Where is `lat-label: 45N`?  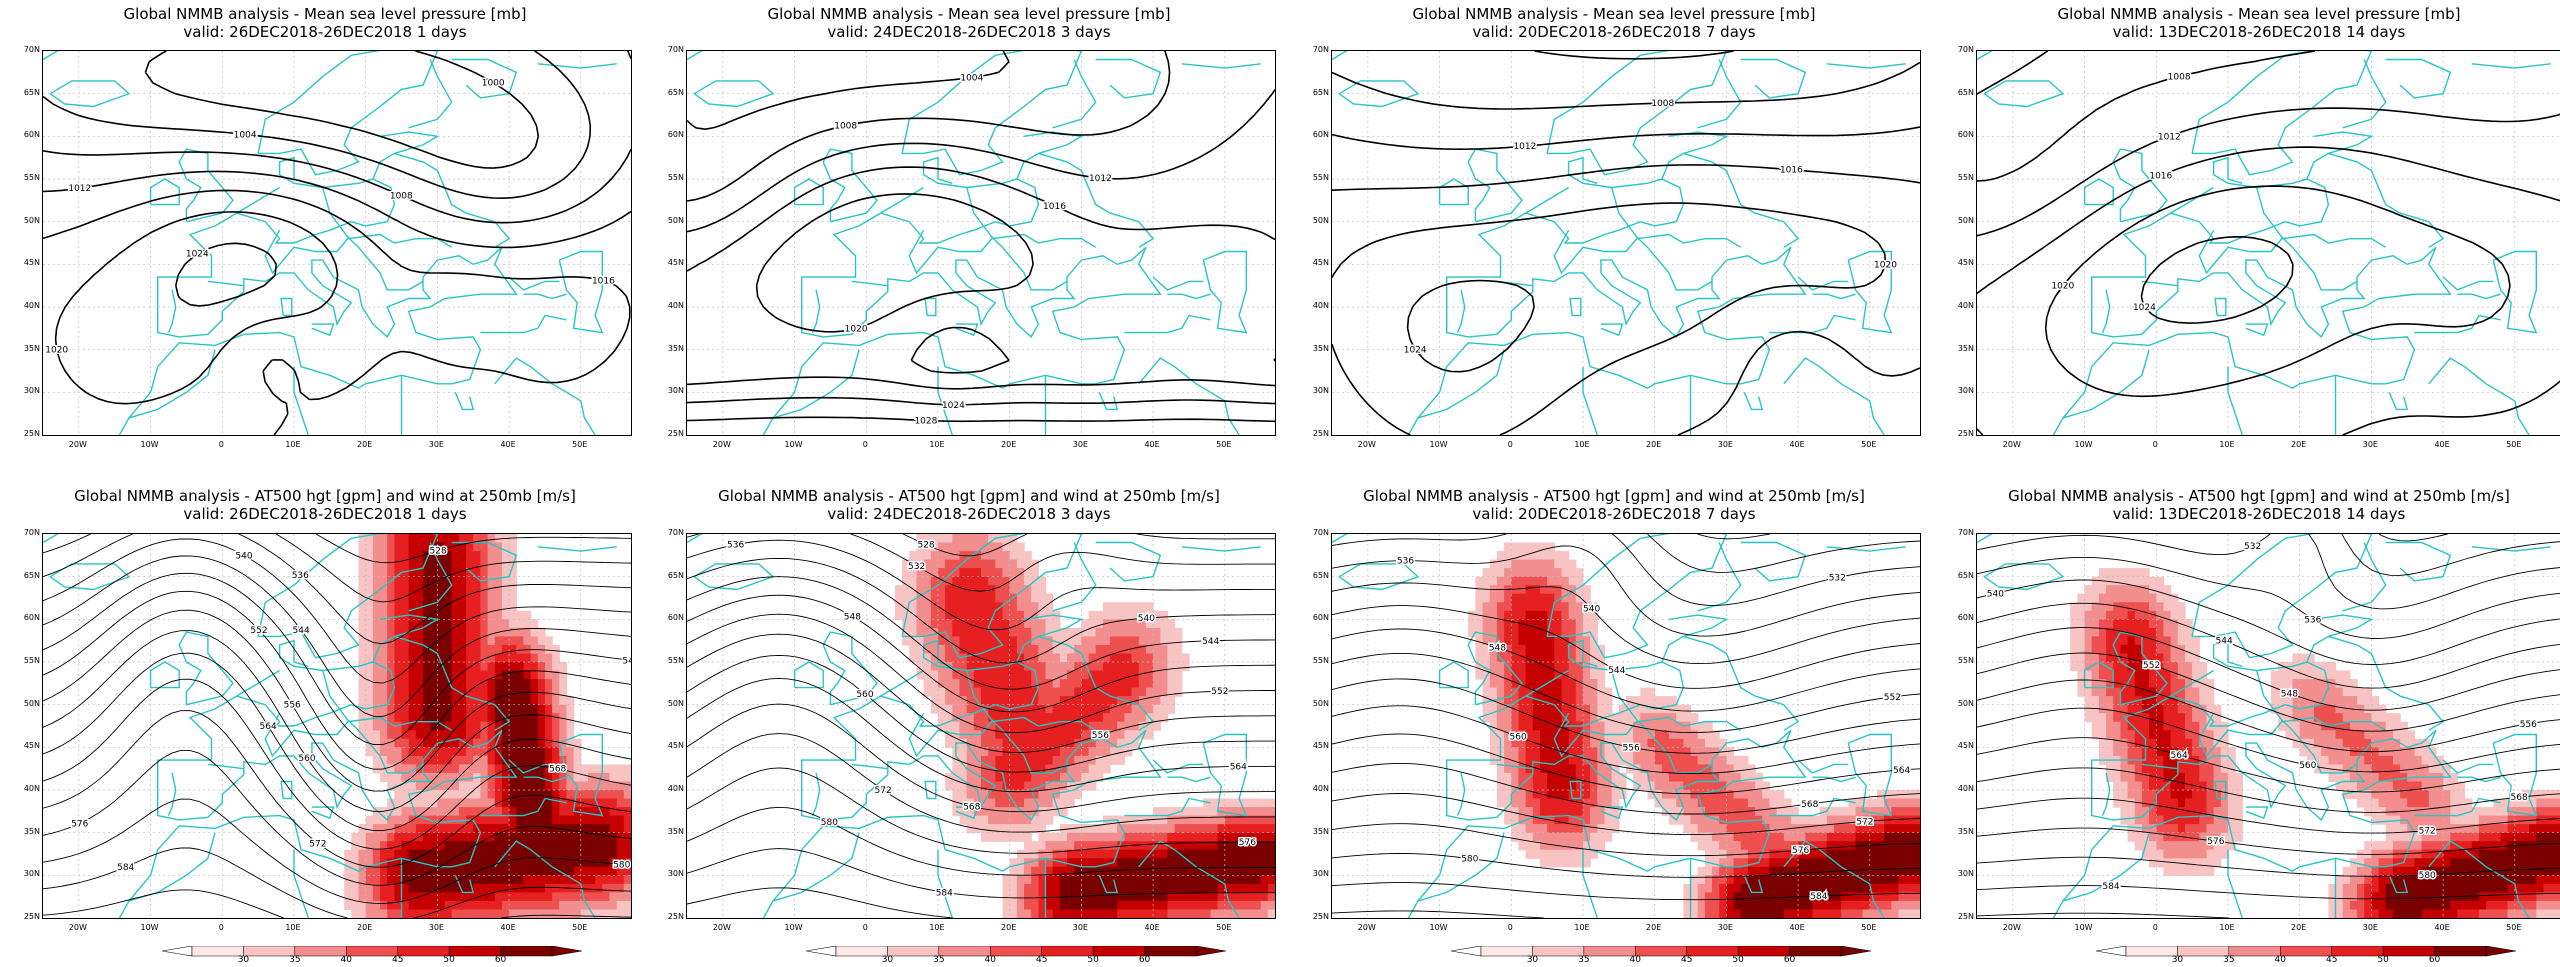
lat-label: 45N is located at coordinates (672, 262).